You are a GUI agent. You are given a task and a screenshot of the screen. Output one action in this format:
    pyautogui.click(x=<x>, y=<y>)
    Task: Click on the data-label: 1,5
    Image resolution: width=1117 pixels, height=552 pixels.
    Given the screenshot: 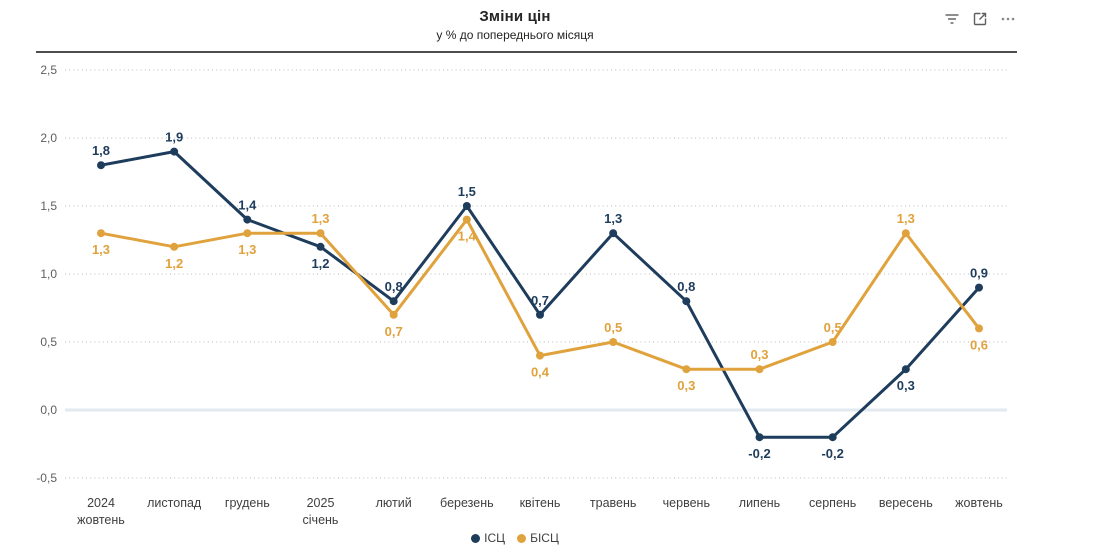 What is the action you would take?
    pyautogui.click(x=467, y=191)
    